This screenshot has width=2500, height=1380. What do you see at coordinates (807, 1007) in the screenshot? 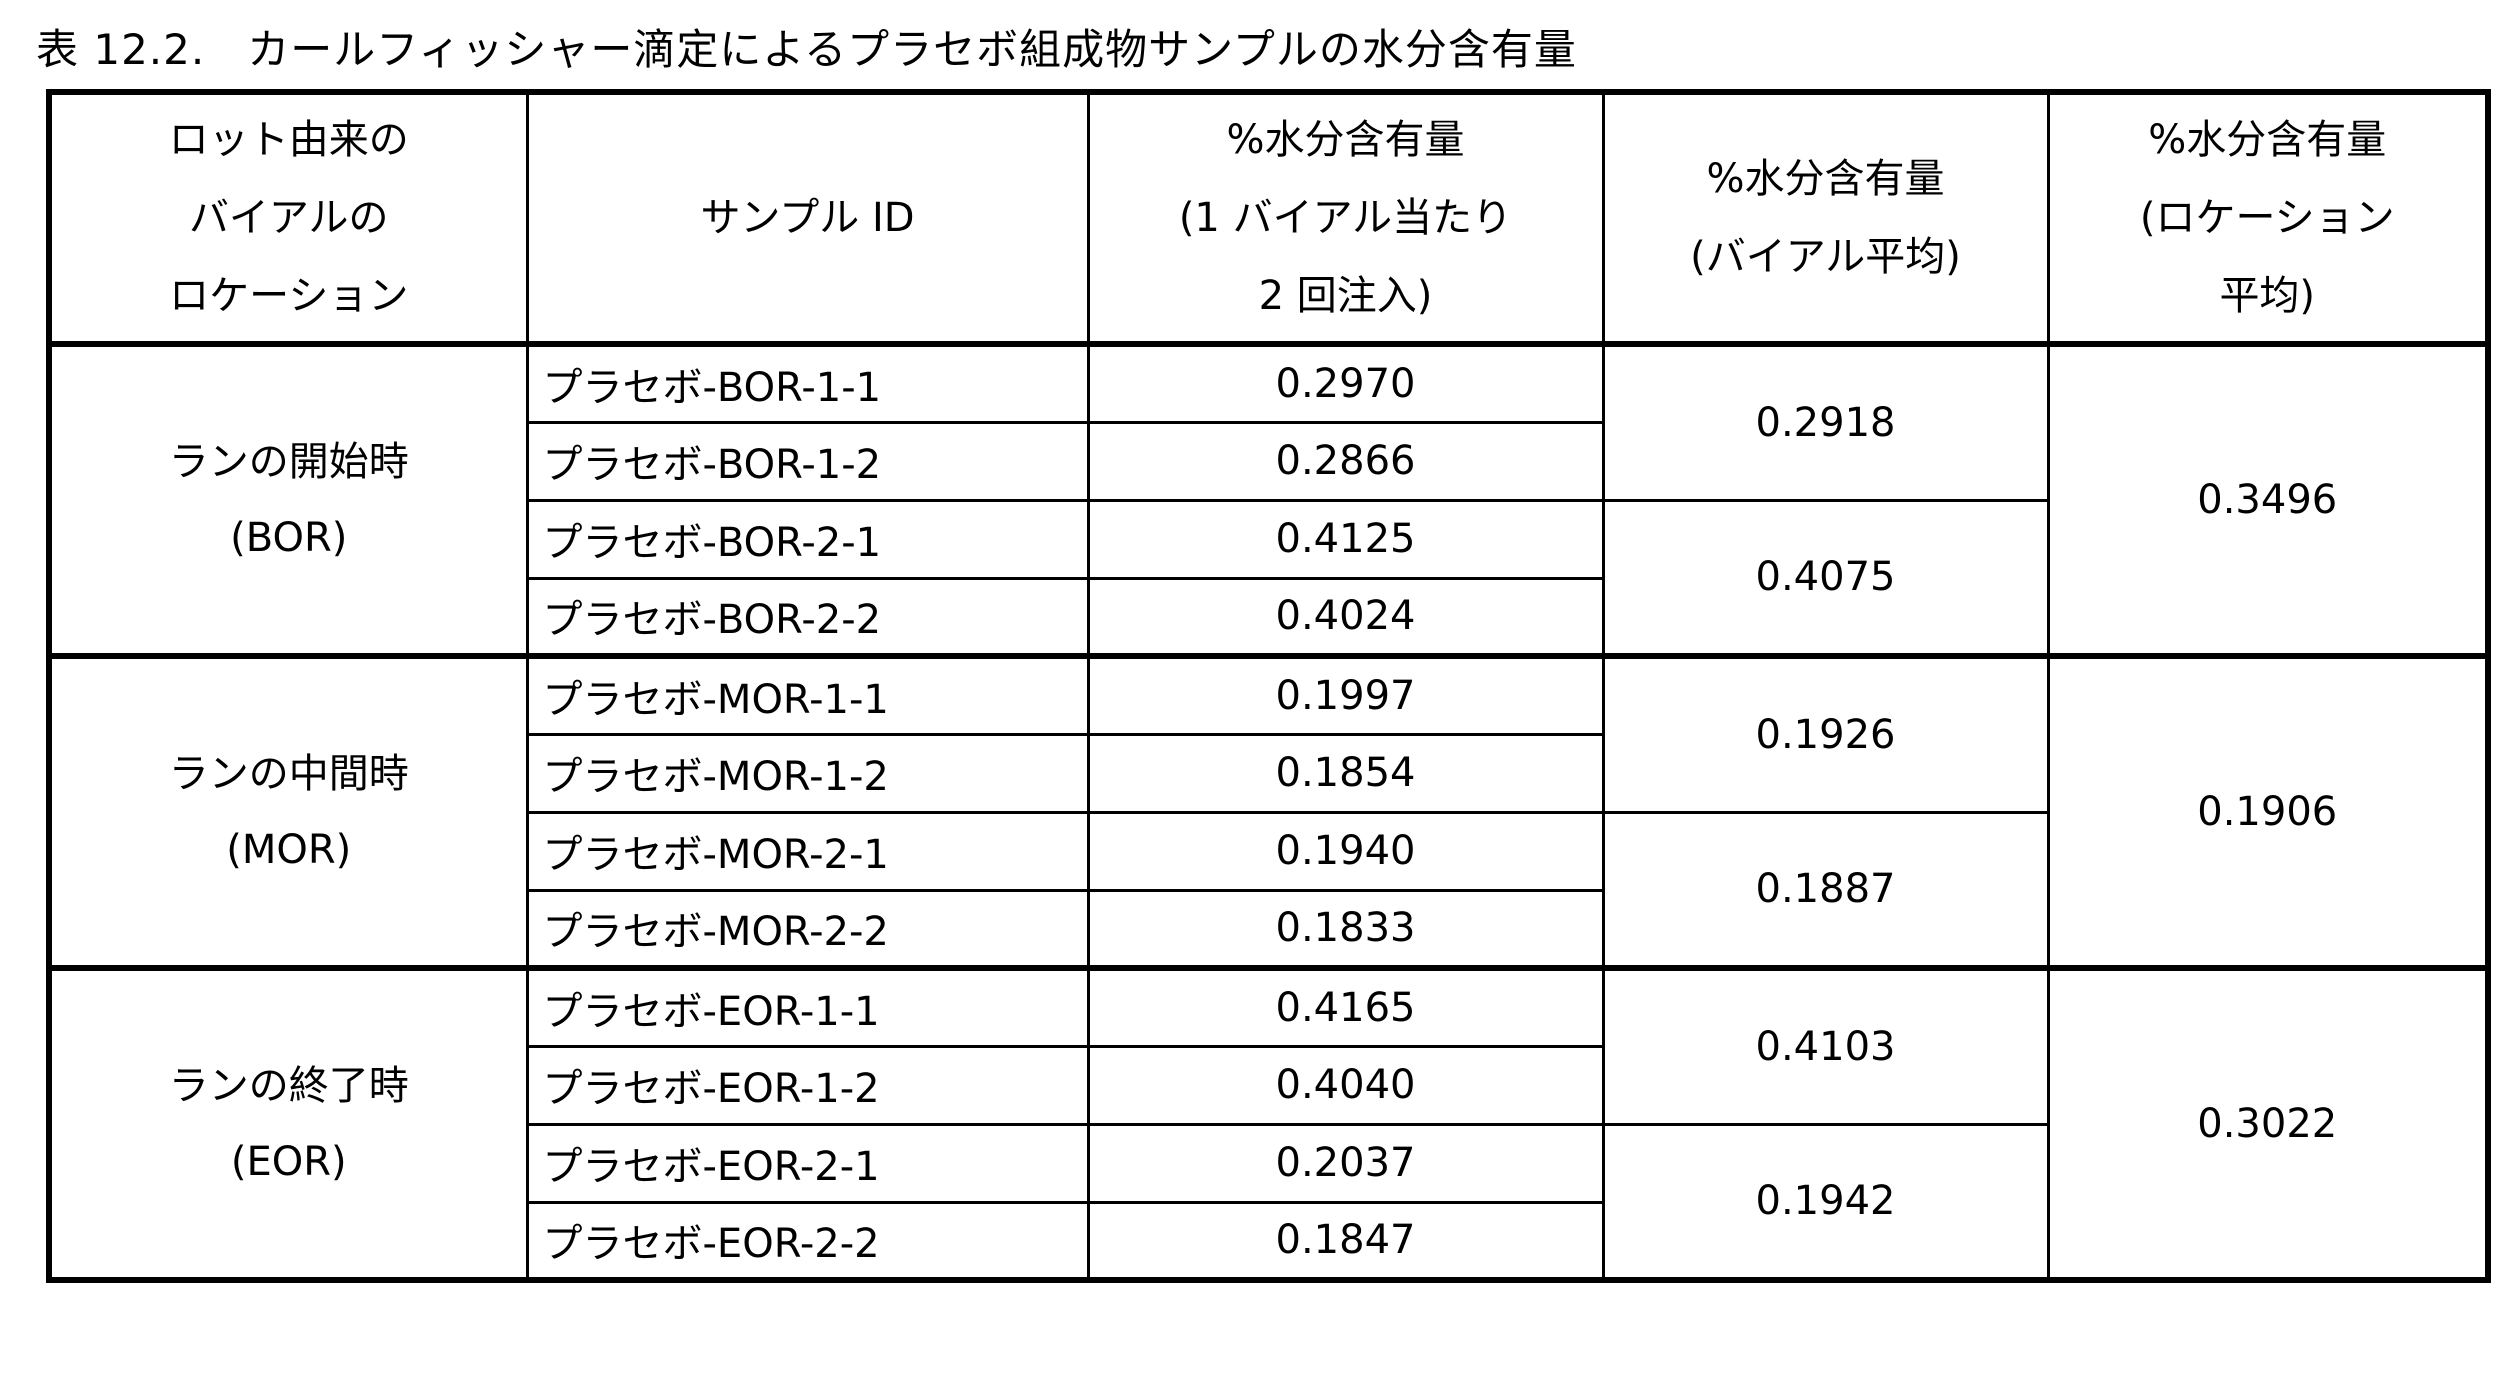
I see `sample-id-cell: プラセボ-EOR-1-1` at bounding box center [807, 1007].